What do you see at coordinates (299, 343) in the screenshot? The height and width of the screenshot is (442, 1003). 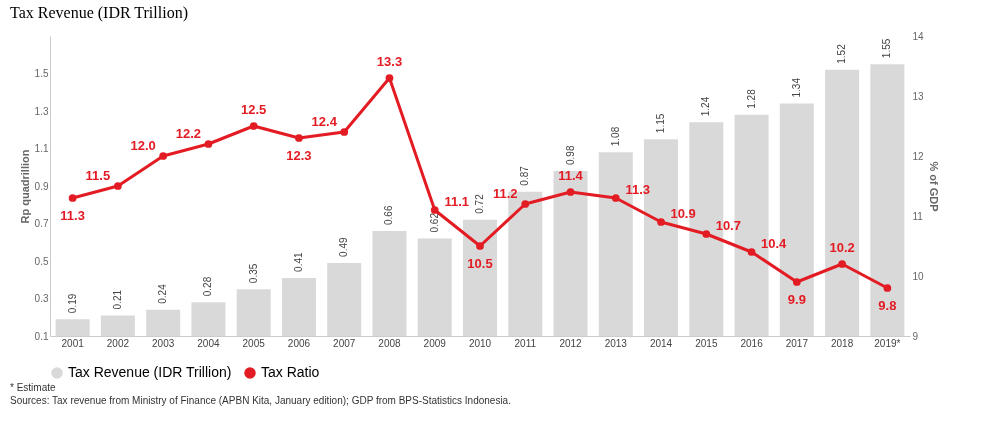 I see `x-tick-label: 2006` at bounding box center [299, 343].